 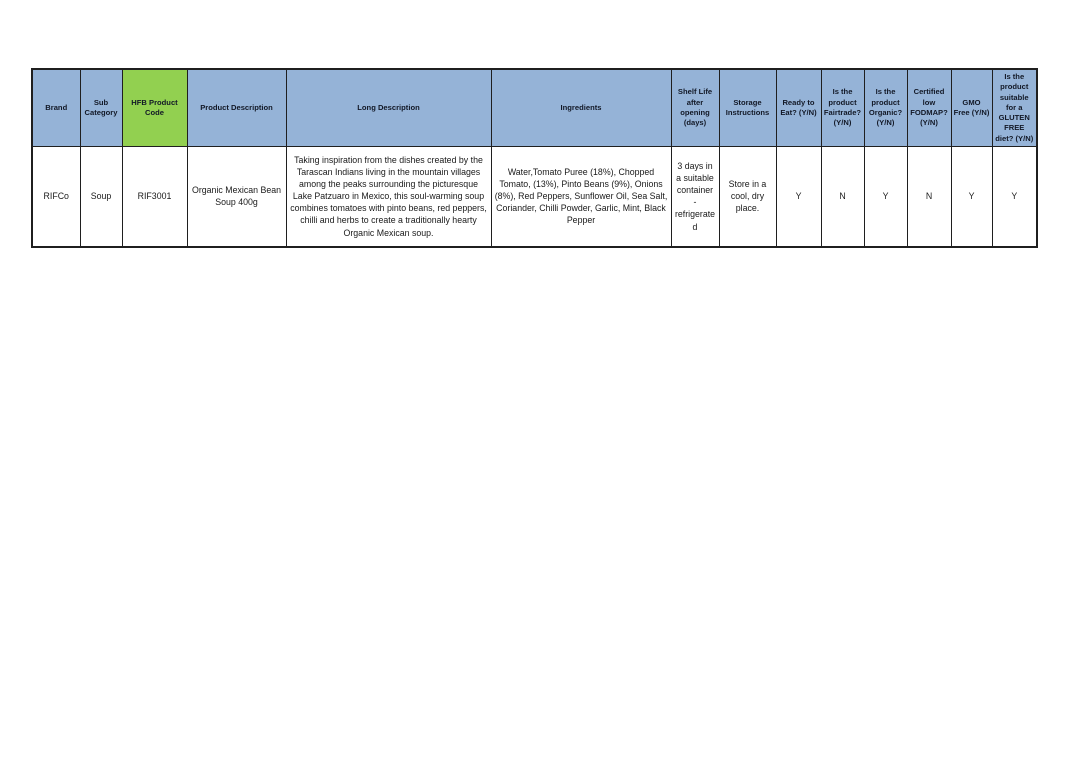 I want to click on header-cell-shelf-life: Shelf Life after opening (days), so click(x=695, y=107).